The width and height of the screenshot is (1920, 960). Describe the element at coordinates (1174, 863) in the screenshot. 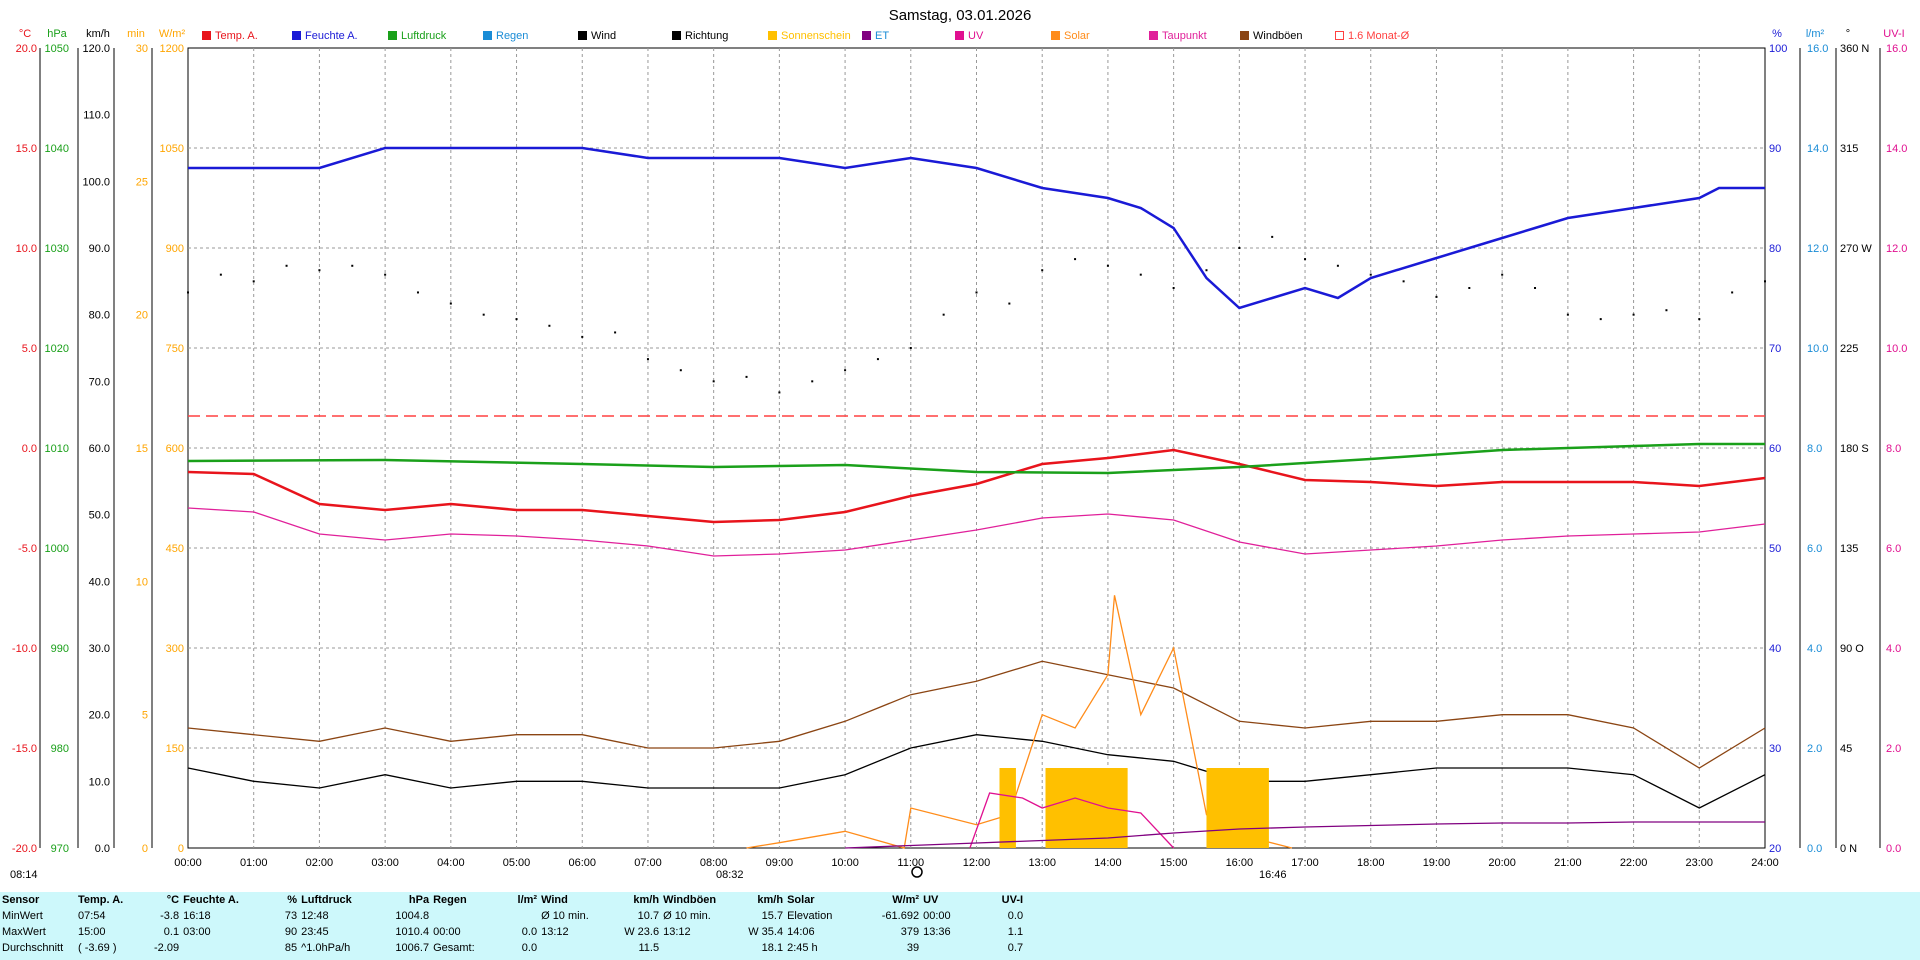

I see `x-axis-tick: 15:00` at that location.